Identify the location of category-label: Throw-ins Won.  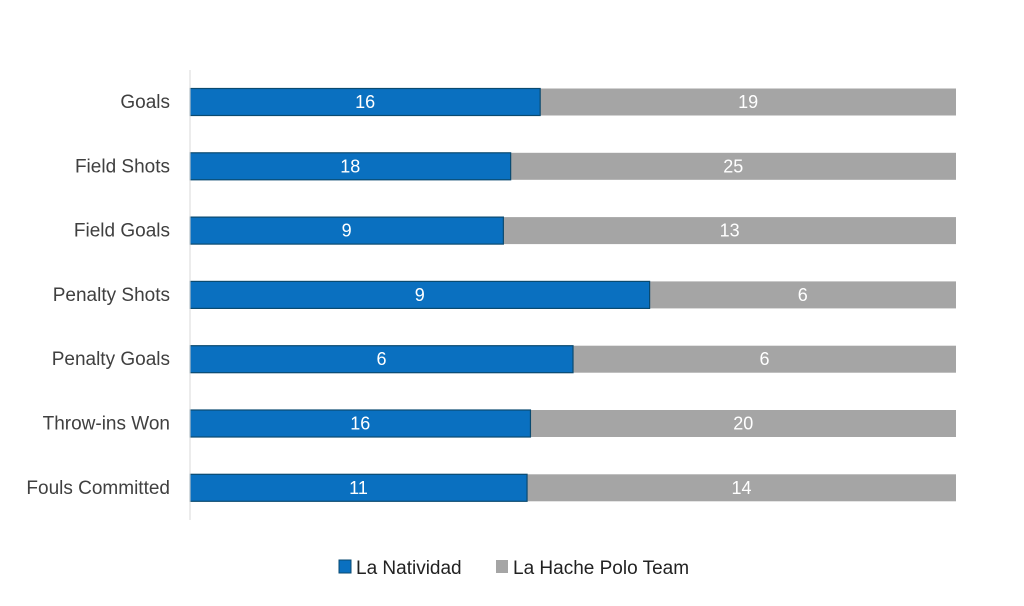
(106, 424).